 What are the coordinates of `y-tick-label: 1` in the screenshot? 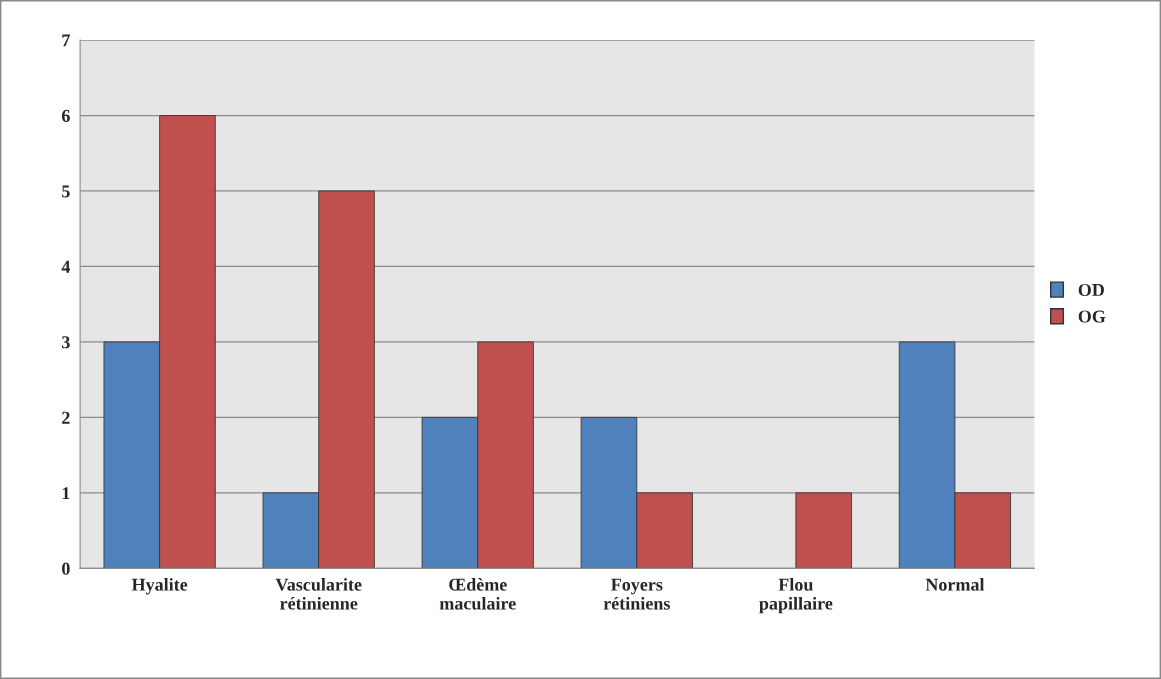 It's located at (66, 493).